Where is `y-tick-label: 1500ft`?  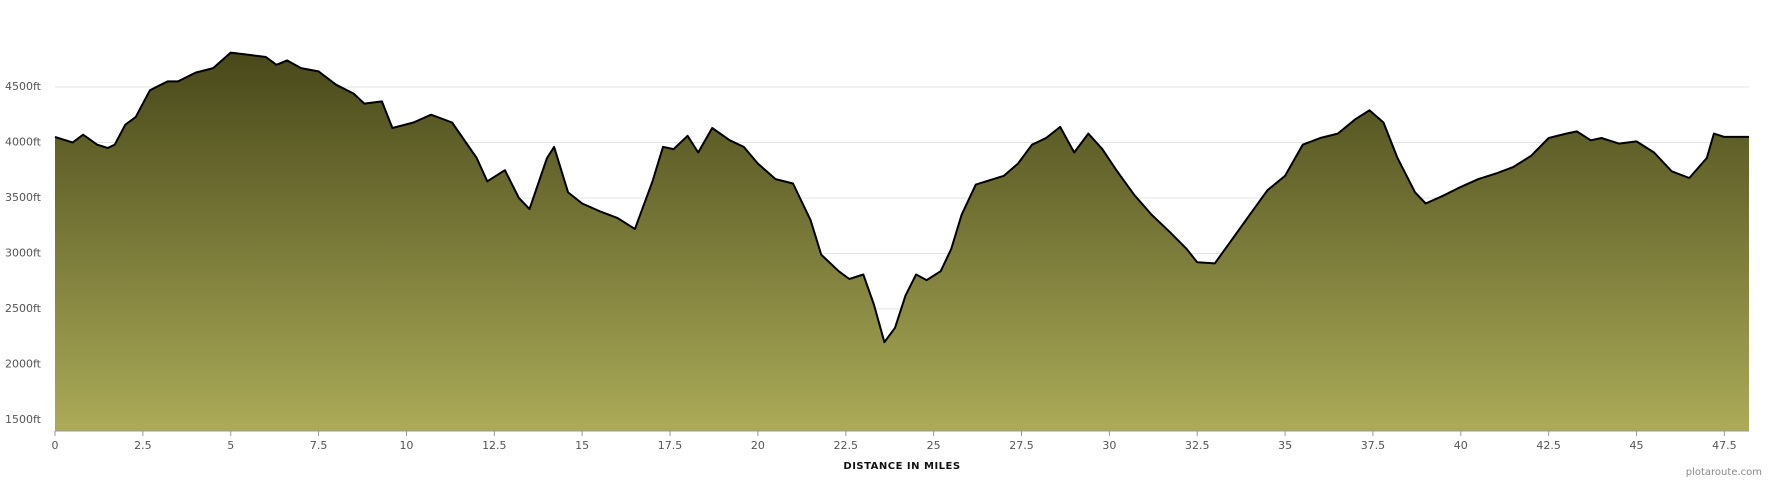 y-tick-label: 1500ft is located at coordinates (23, 419).